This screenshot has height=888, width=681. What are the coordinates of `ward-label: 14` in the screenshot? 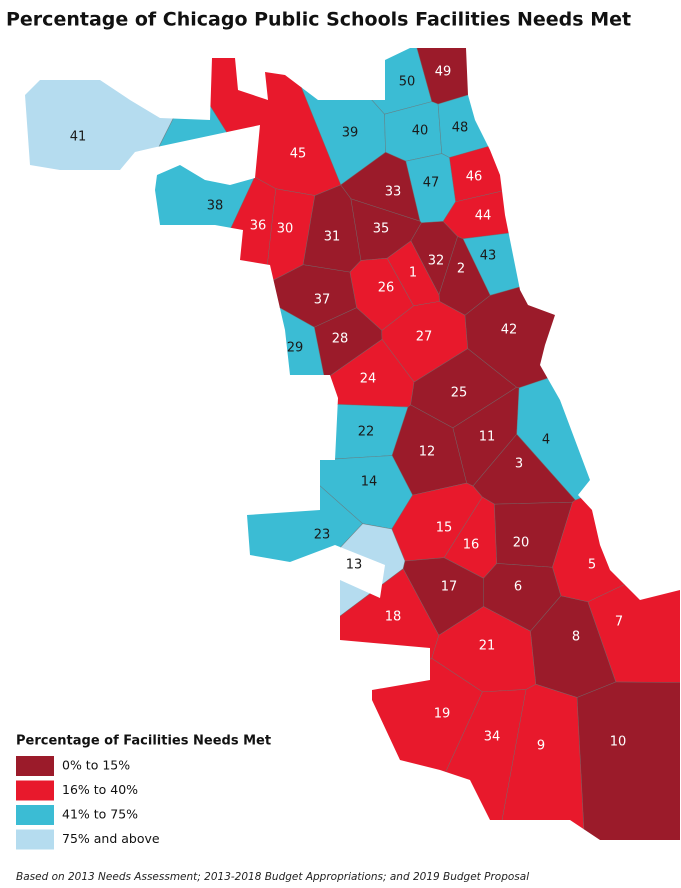 It's located at (369, 482).